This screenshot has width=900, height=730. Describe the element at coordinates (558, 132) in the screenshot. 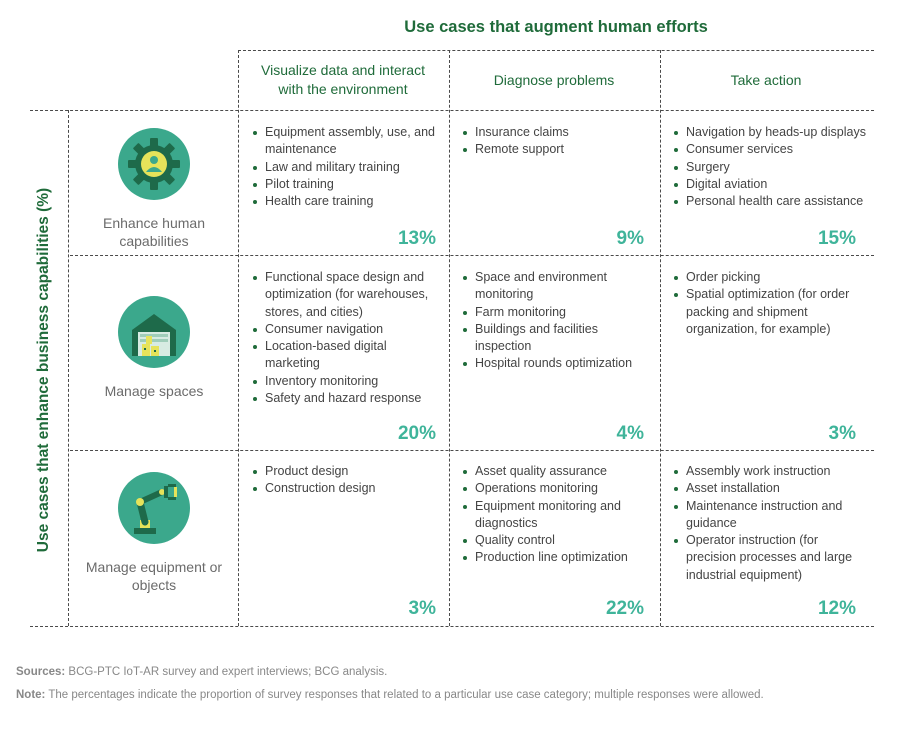

I see `list-item: Insurance claims` at that location.